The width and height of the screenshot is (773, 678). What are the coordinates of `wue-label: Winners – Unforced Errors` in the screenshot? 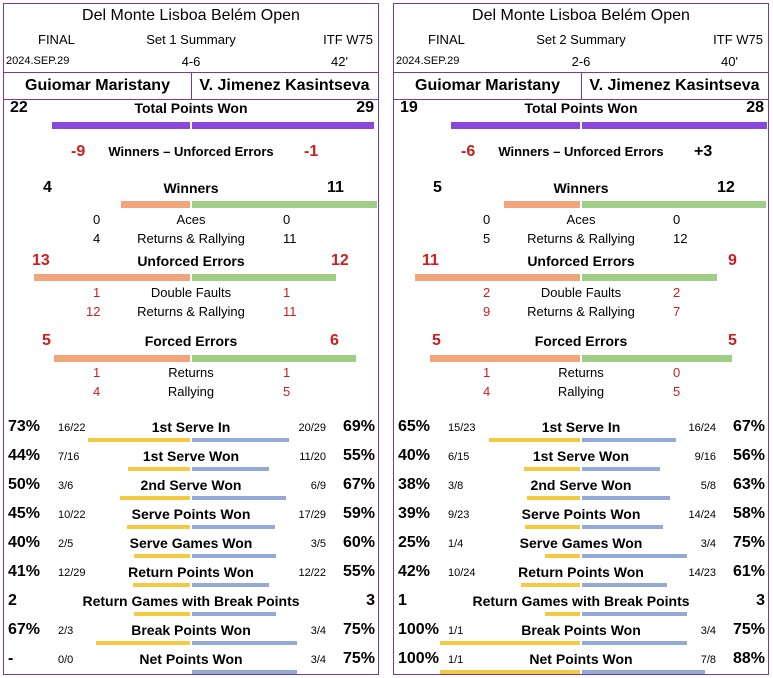 It's located at (581, 151).